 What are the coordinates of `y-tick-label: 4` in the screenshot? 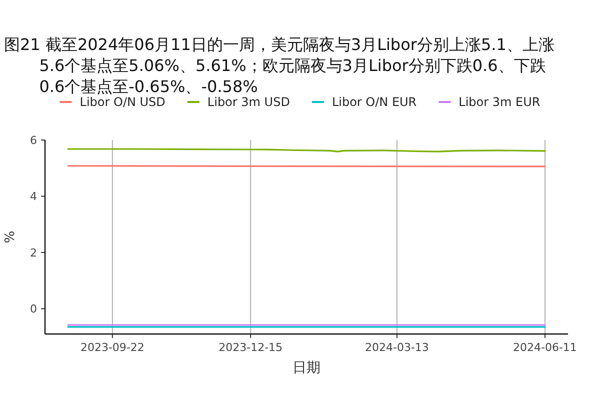 It's located at (33, 197).